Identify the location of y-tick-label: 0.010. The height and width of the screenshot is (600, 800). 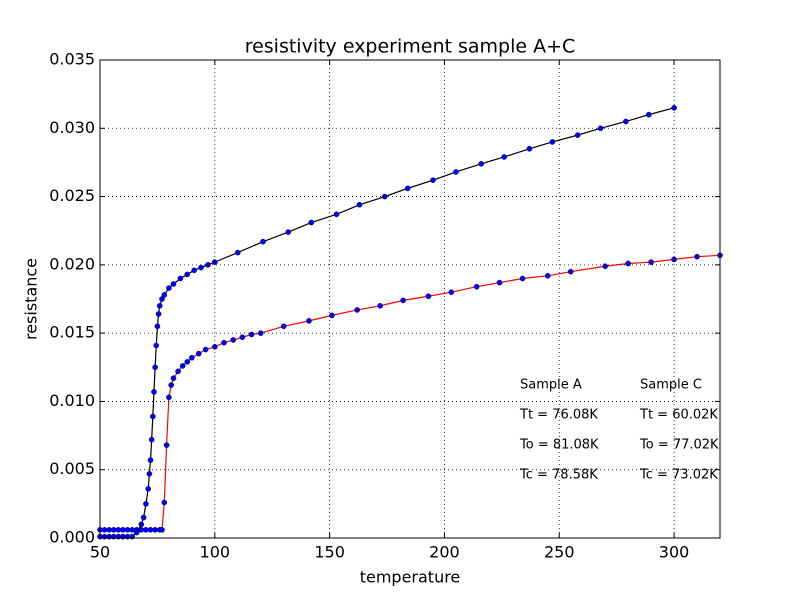
(72, 400).